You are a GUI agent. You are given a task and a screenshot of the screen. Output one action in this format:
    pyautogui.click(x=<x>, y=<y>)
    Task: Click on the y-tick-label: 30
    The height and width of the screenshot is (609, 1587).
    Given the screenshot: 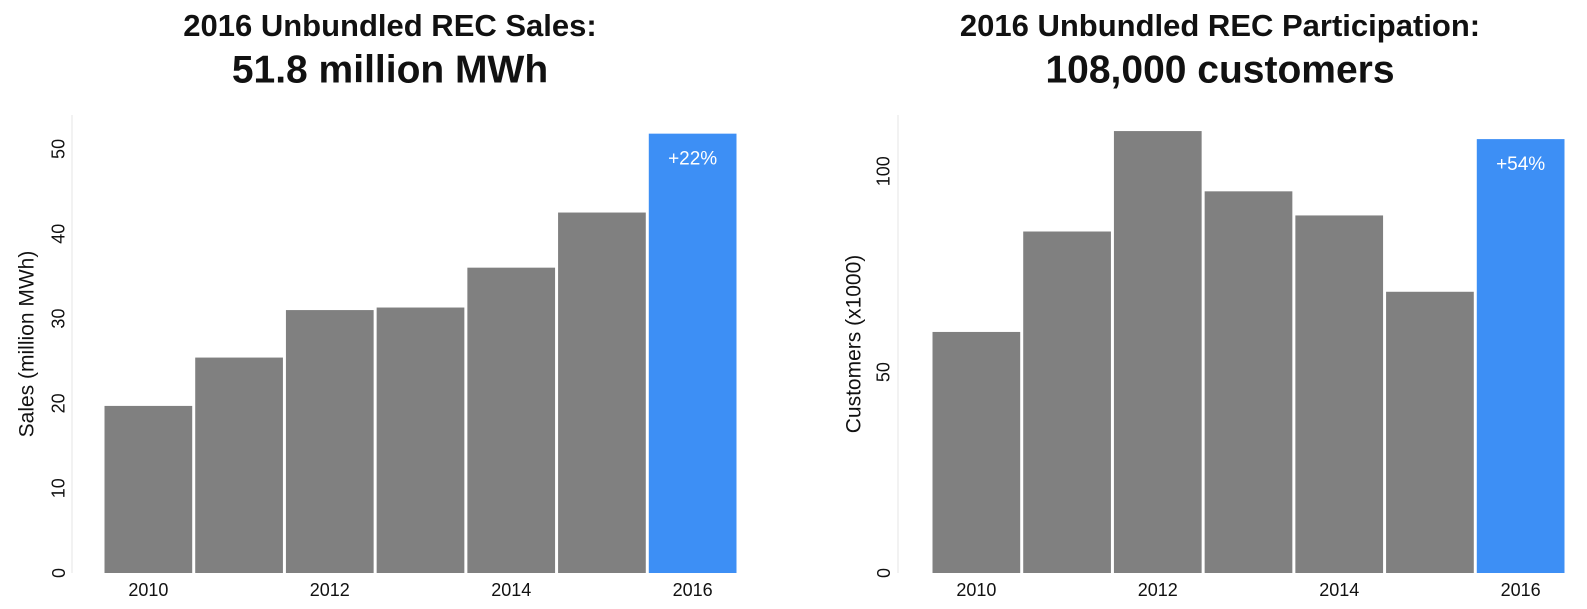 What is the action you would take?
    pyautogui.click(x=59, y=319)
    